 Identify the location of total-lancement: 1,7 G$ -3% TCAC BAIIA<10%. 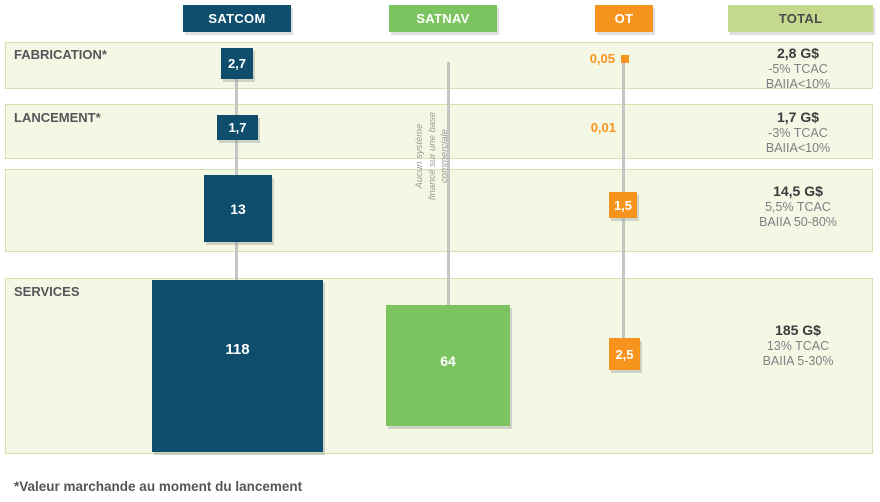
(798, 132).